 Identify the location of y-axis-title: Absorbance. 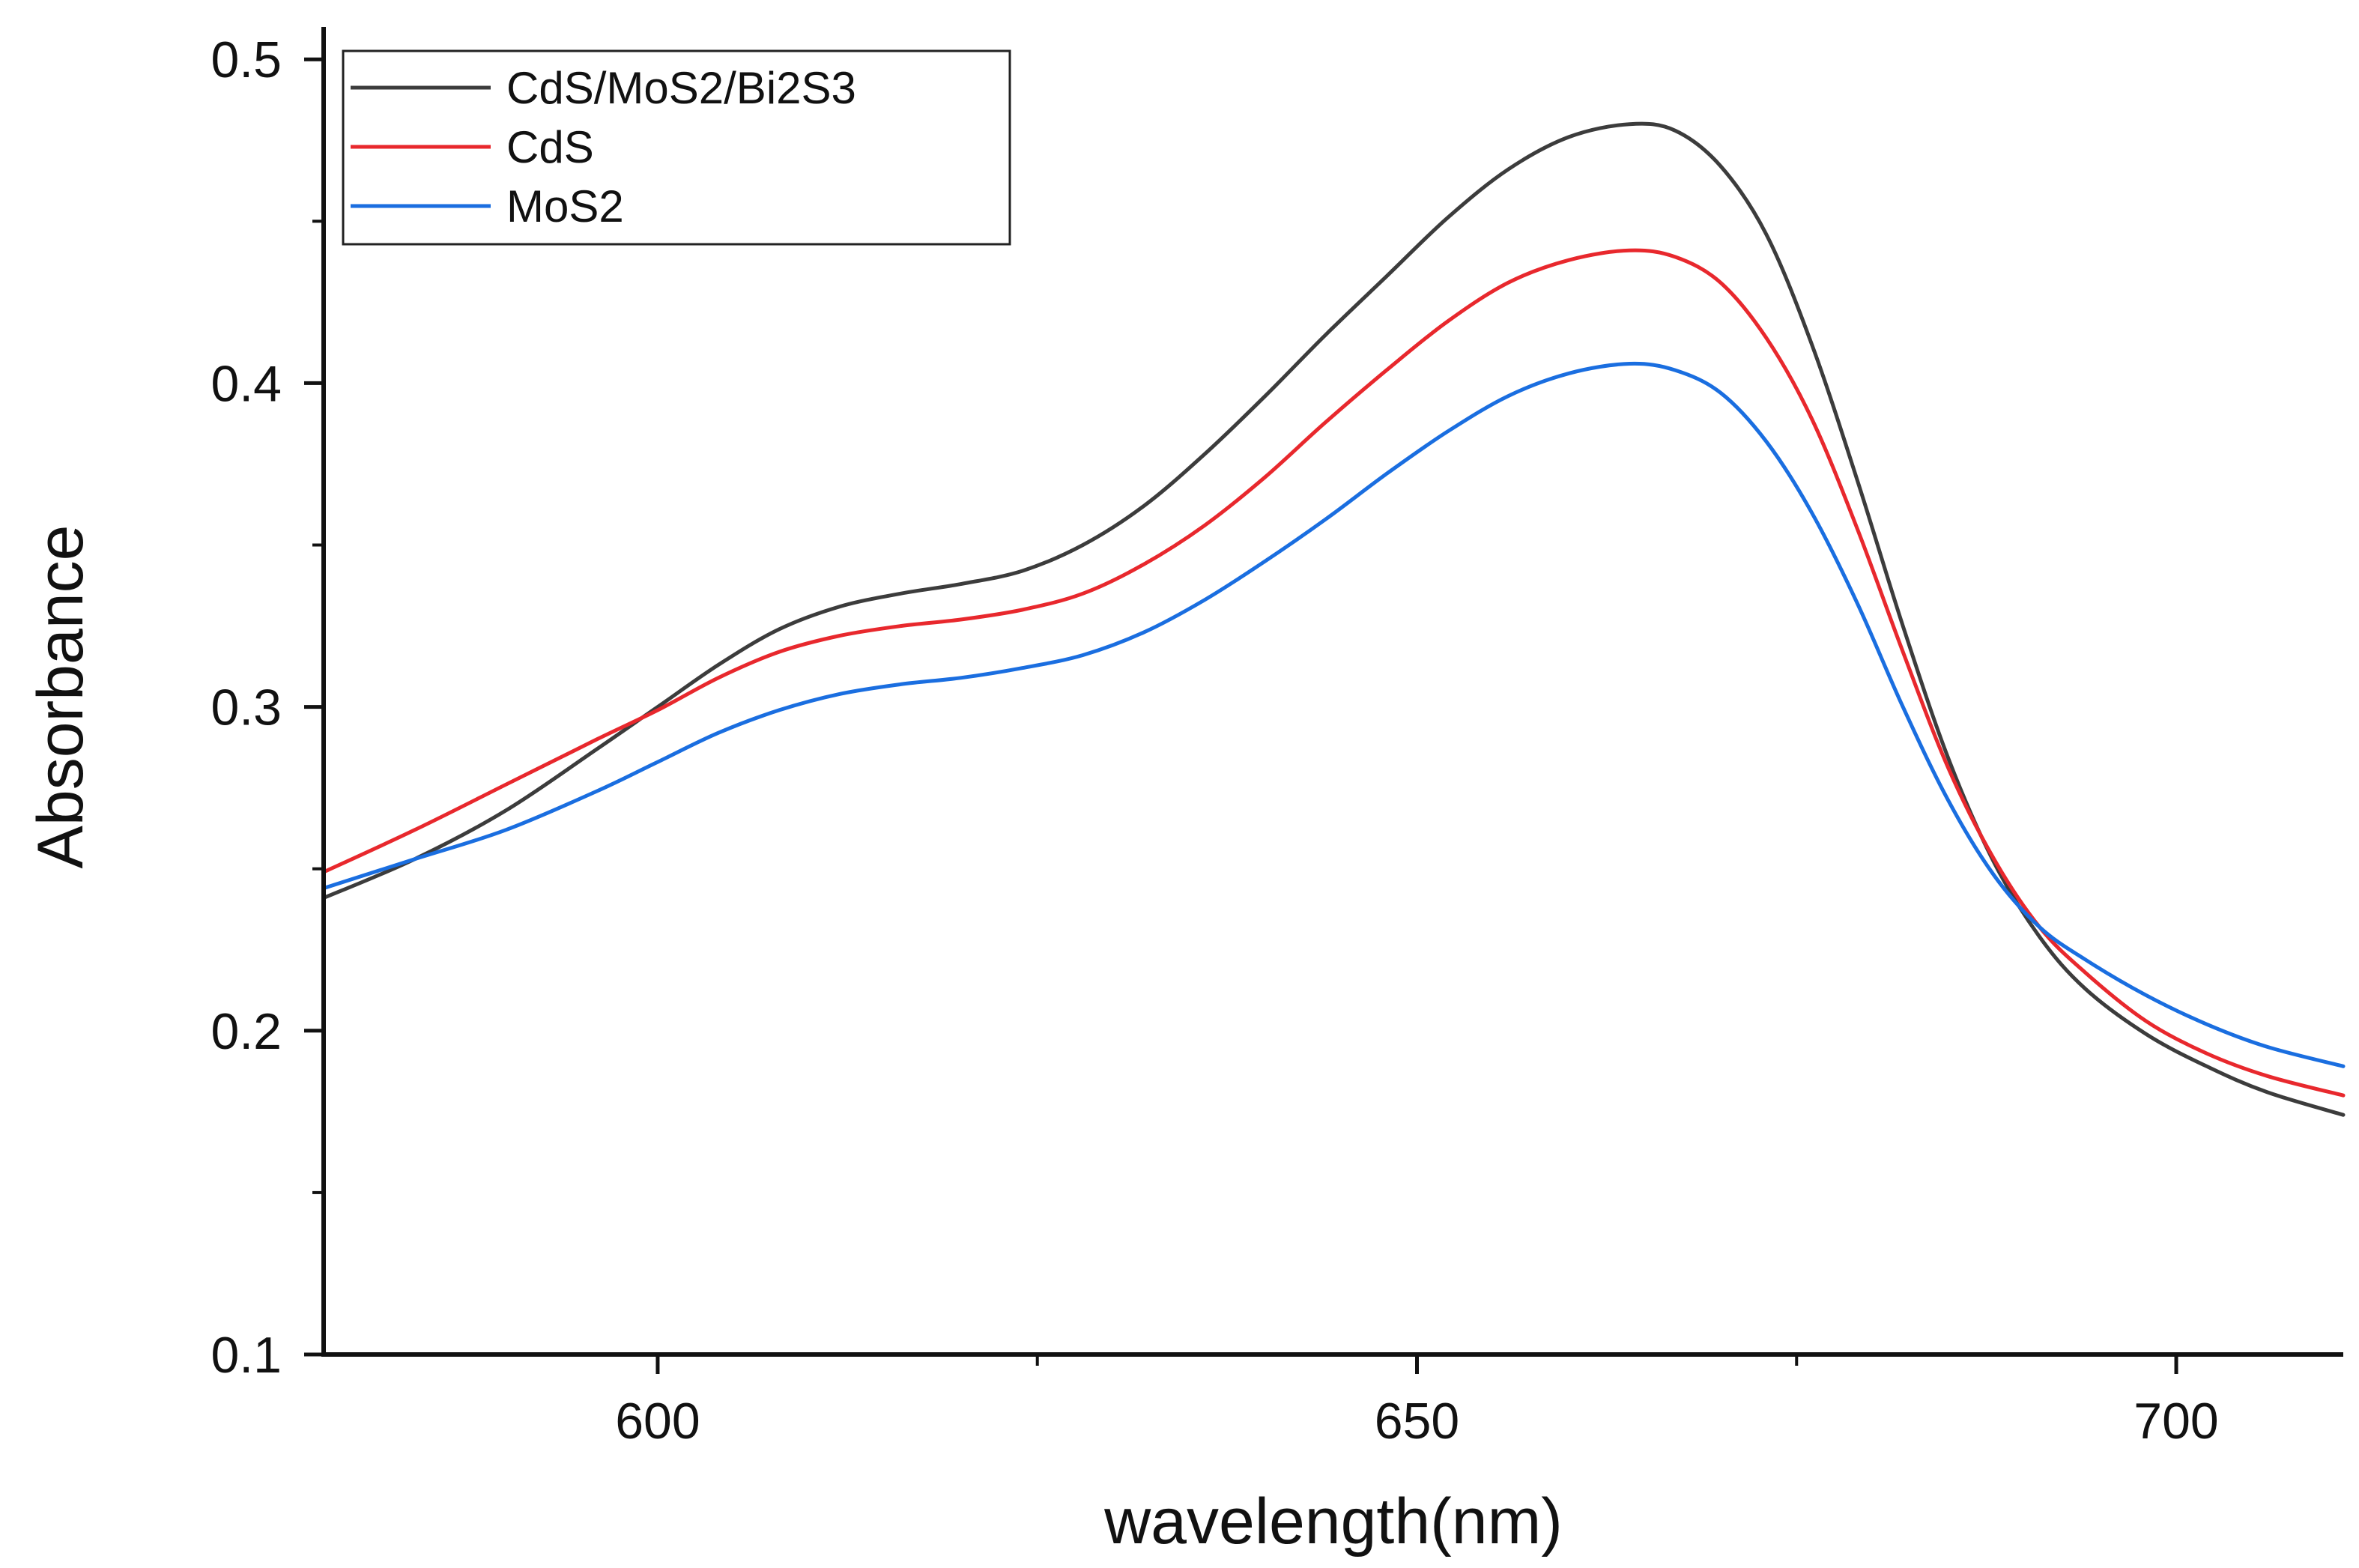
(61, 697).